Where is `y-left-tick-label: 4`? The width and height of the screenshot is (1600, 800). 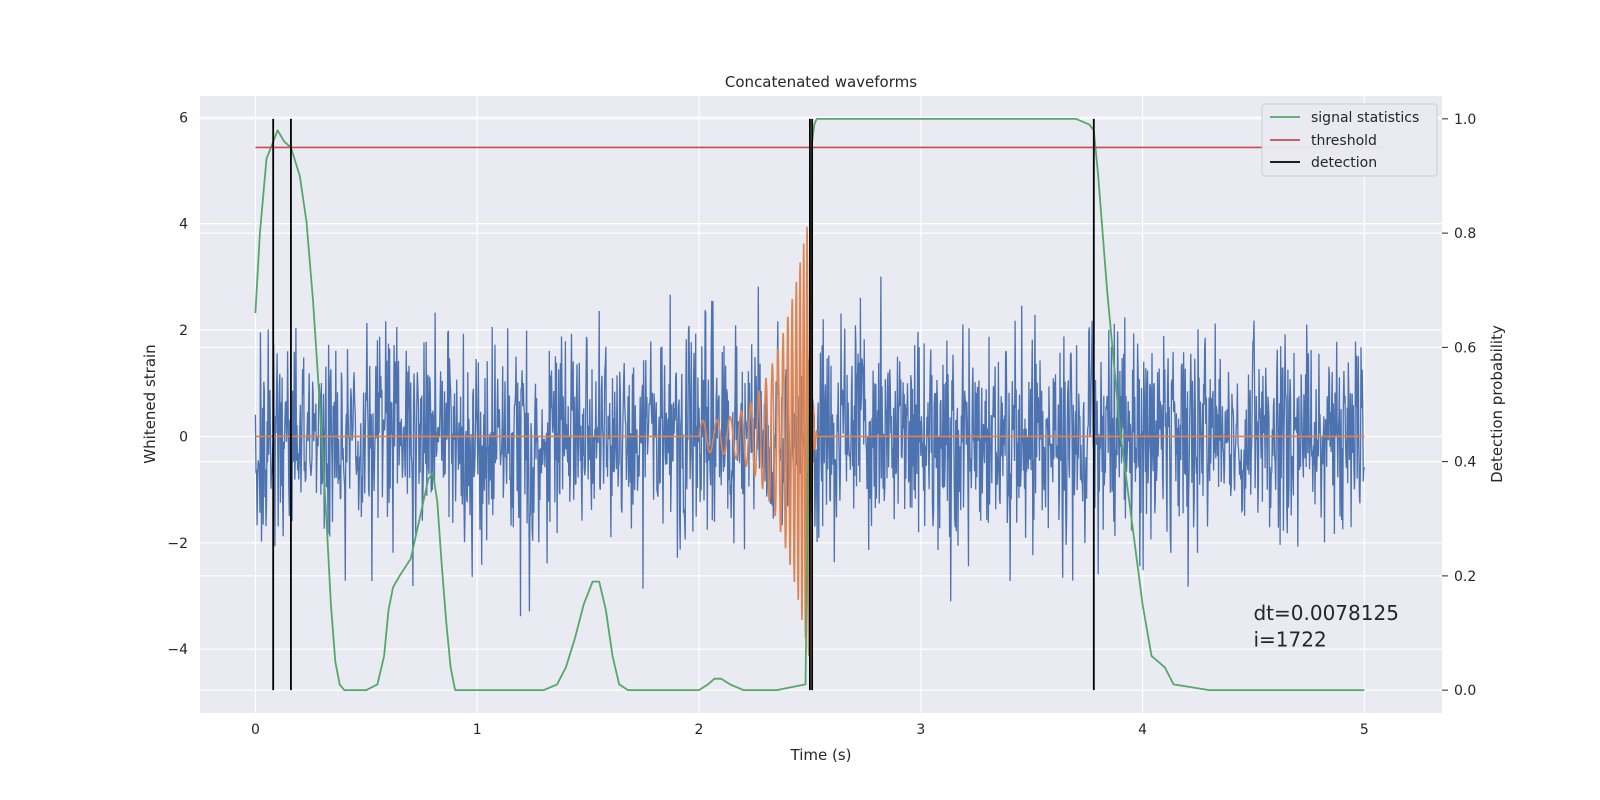
y-left-tick-label: 4 is located at coordinates (183, 225).